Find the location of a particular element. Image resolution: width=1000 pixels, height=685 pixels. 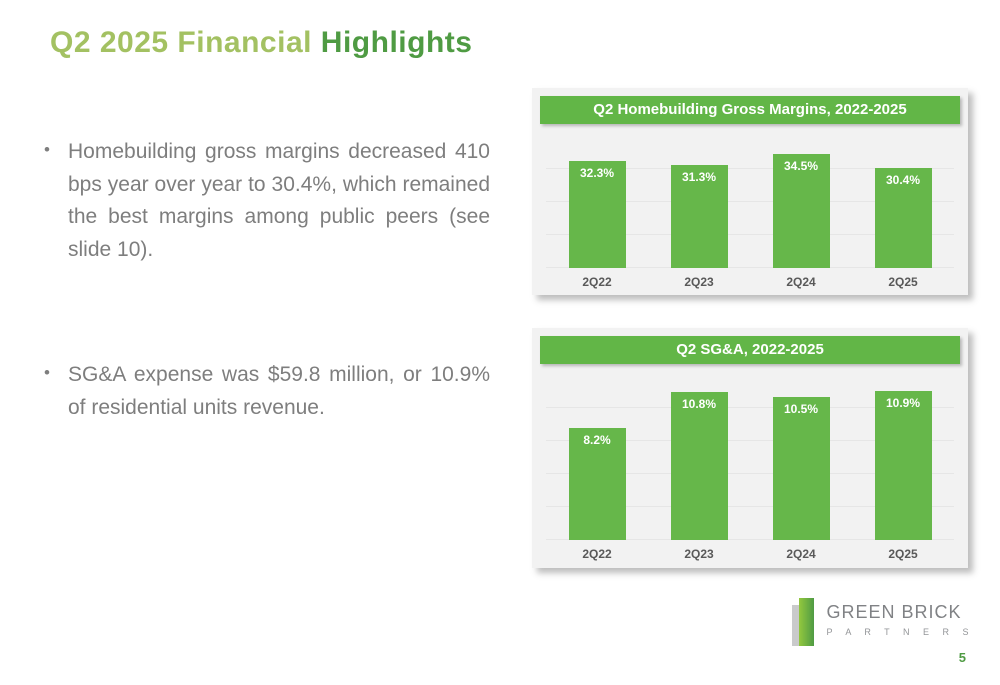

bar-group-2Q25: 30.4% 2Q25 is located at coordinates (903, 212).